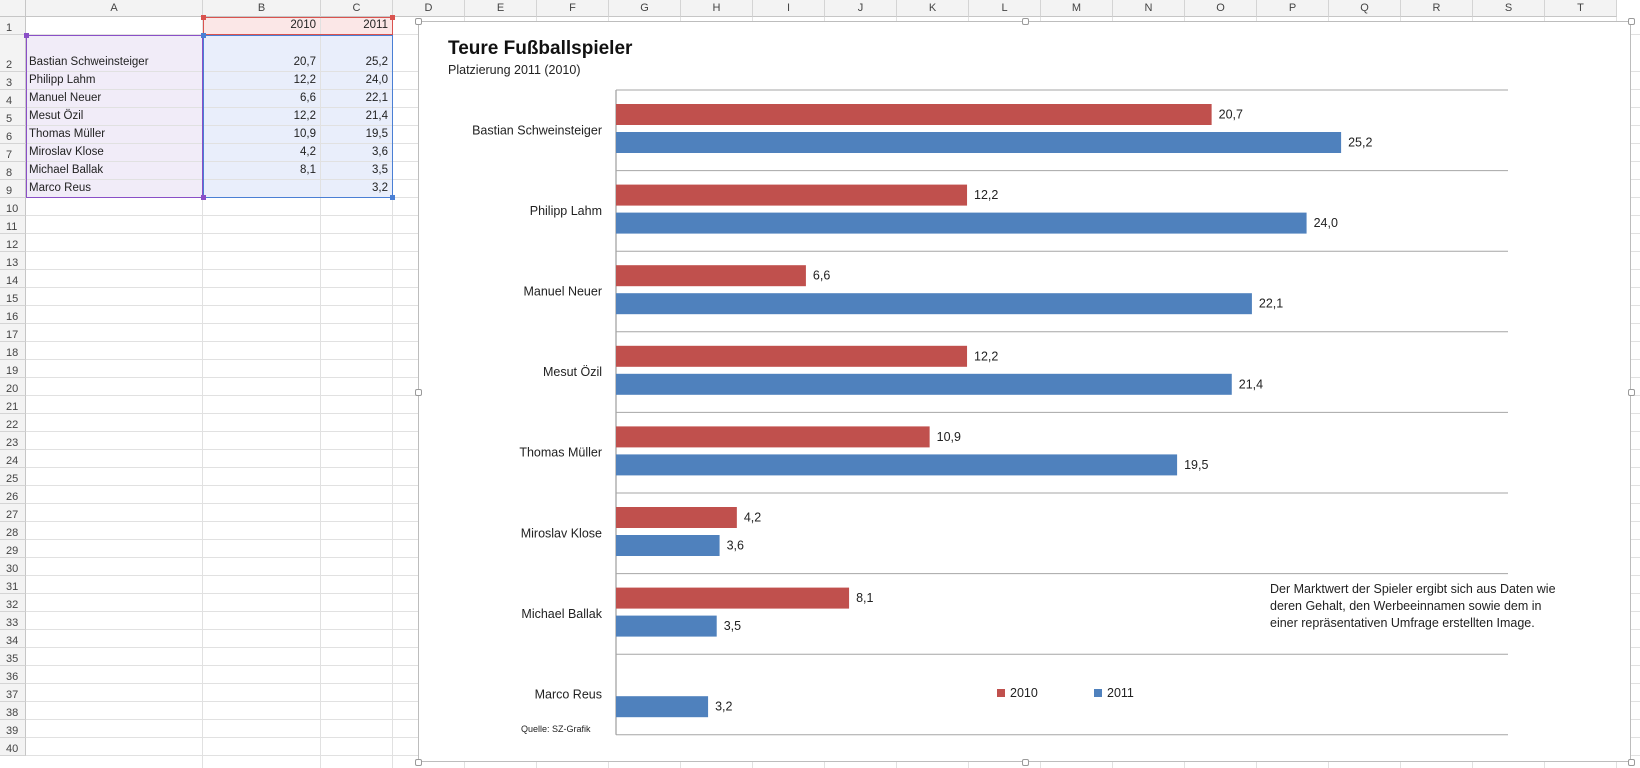 This screenshot has height=768, width=1640. Describe the element at coordinates (13, 333) in the screenshot. I see `row-header-17: 17` at that location.